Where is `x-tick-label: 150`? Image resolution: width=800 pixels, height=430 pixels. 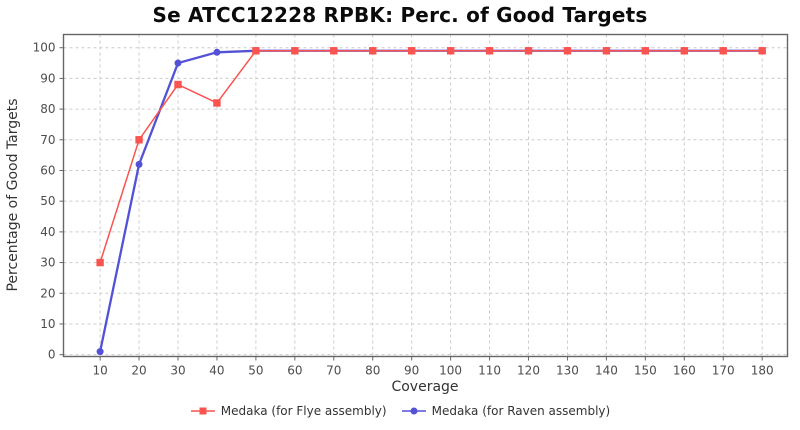 x-tick-label: 150 is located at coordinates (645, 371).